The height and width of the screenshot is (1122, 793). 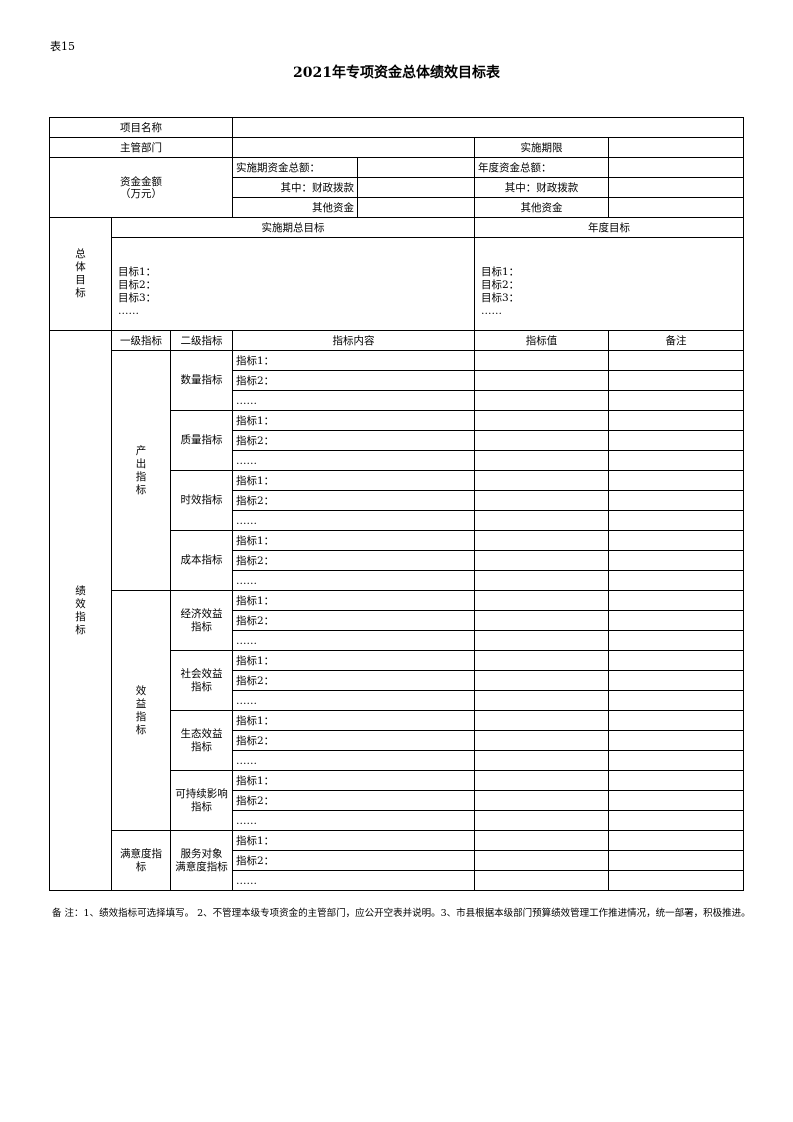 I want to click on period-other-field, so click(x=416, y=207).